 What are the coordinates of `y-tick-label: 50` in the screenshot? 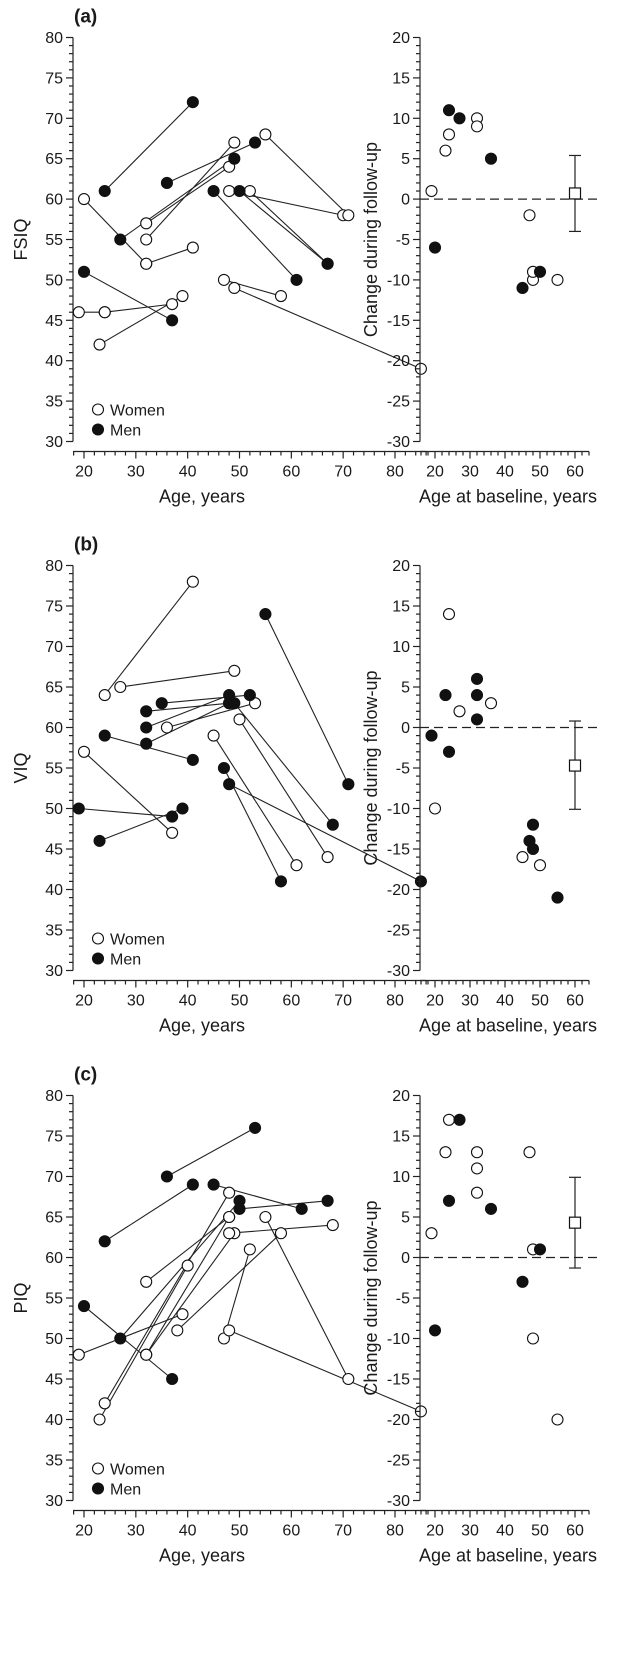 It's located at (54, 809).